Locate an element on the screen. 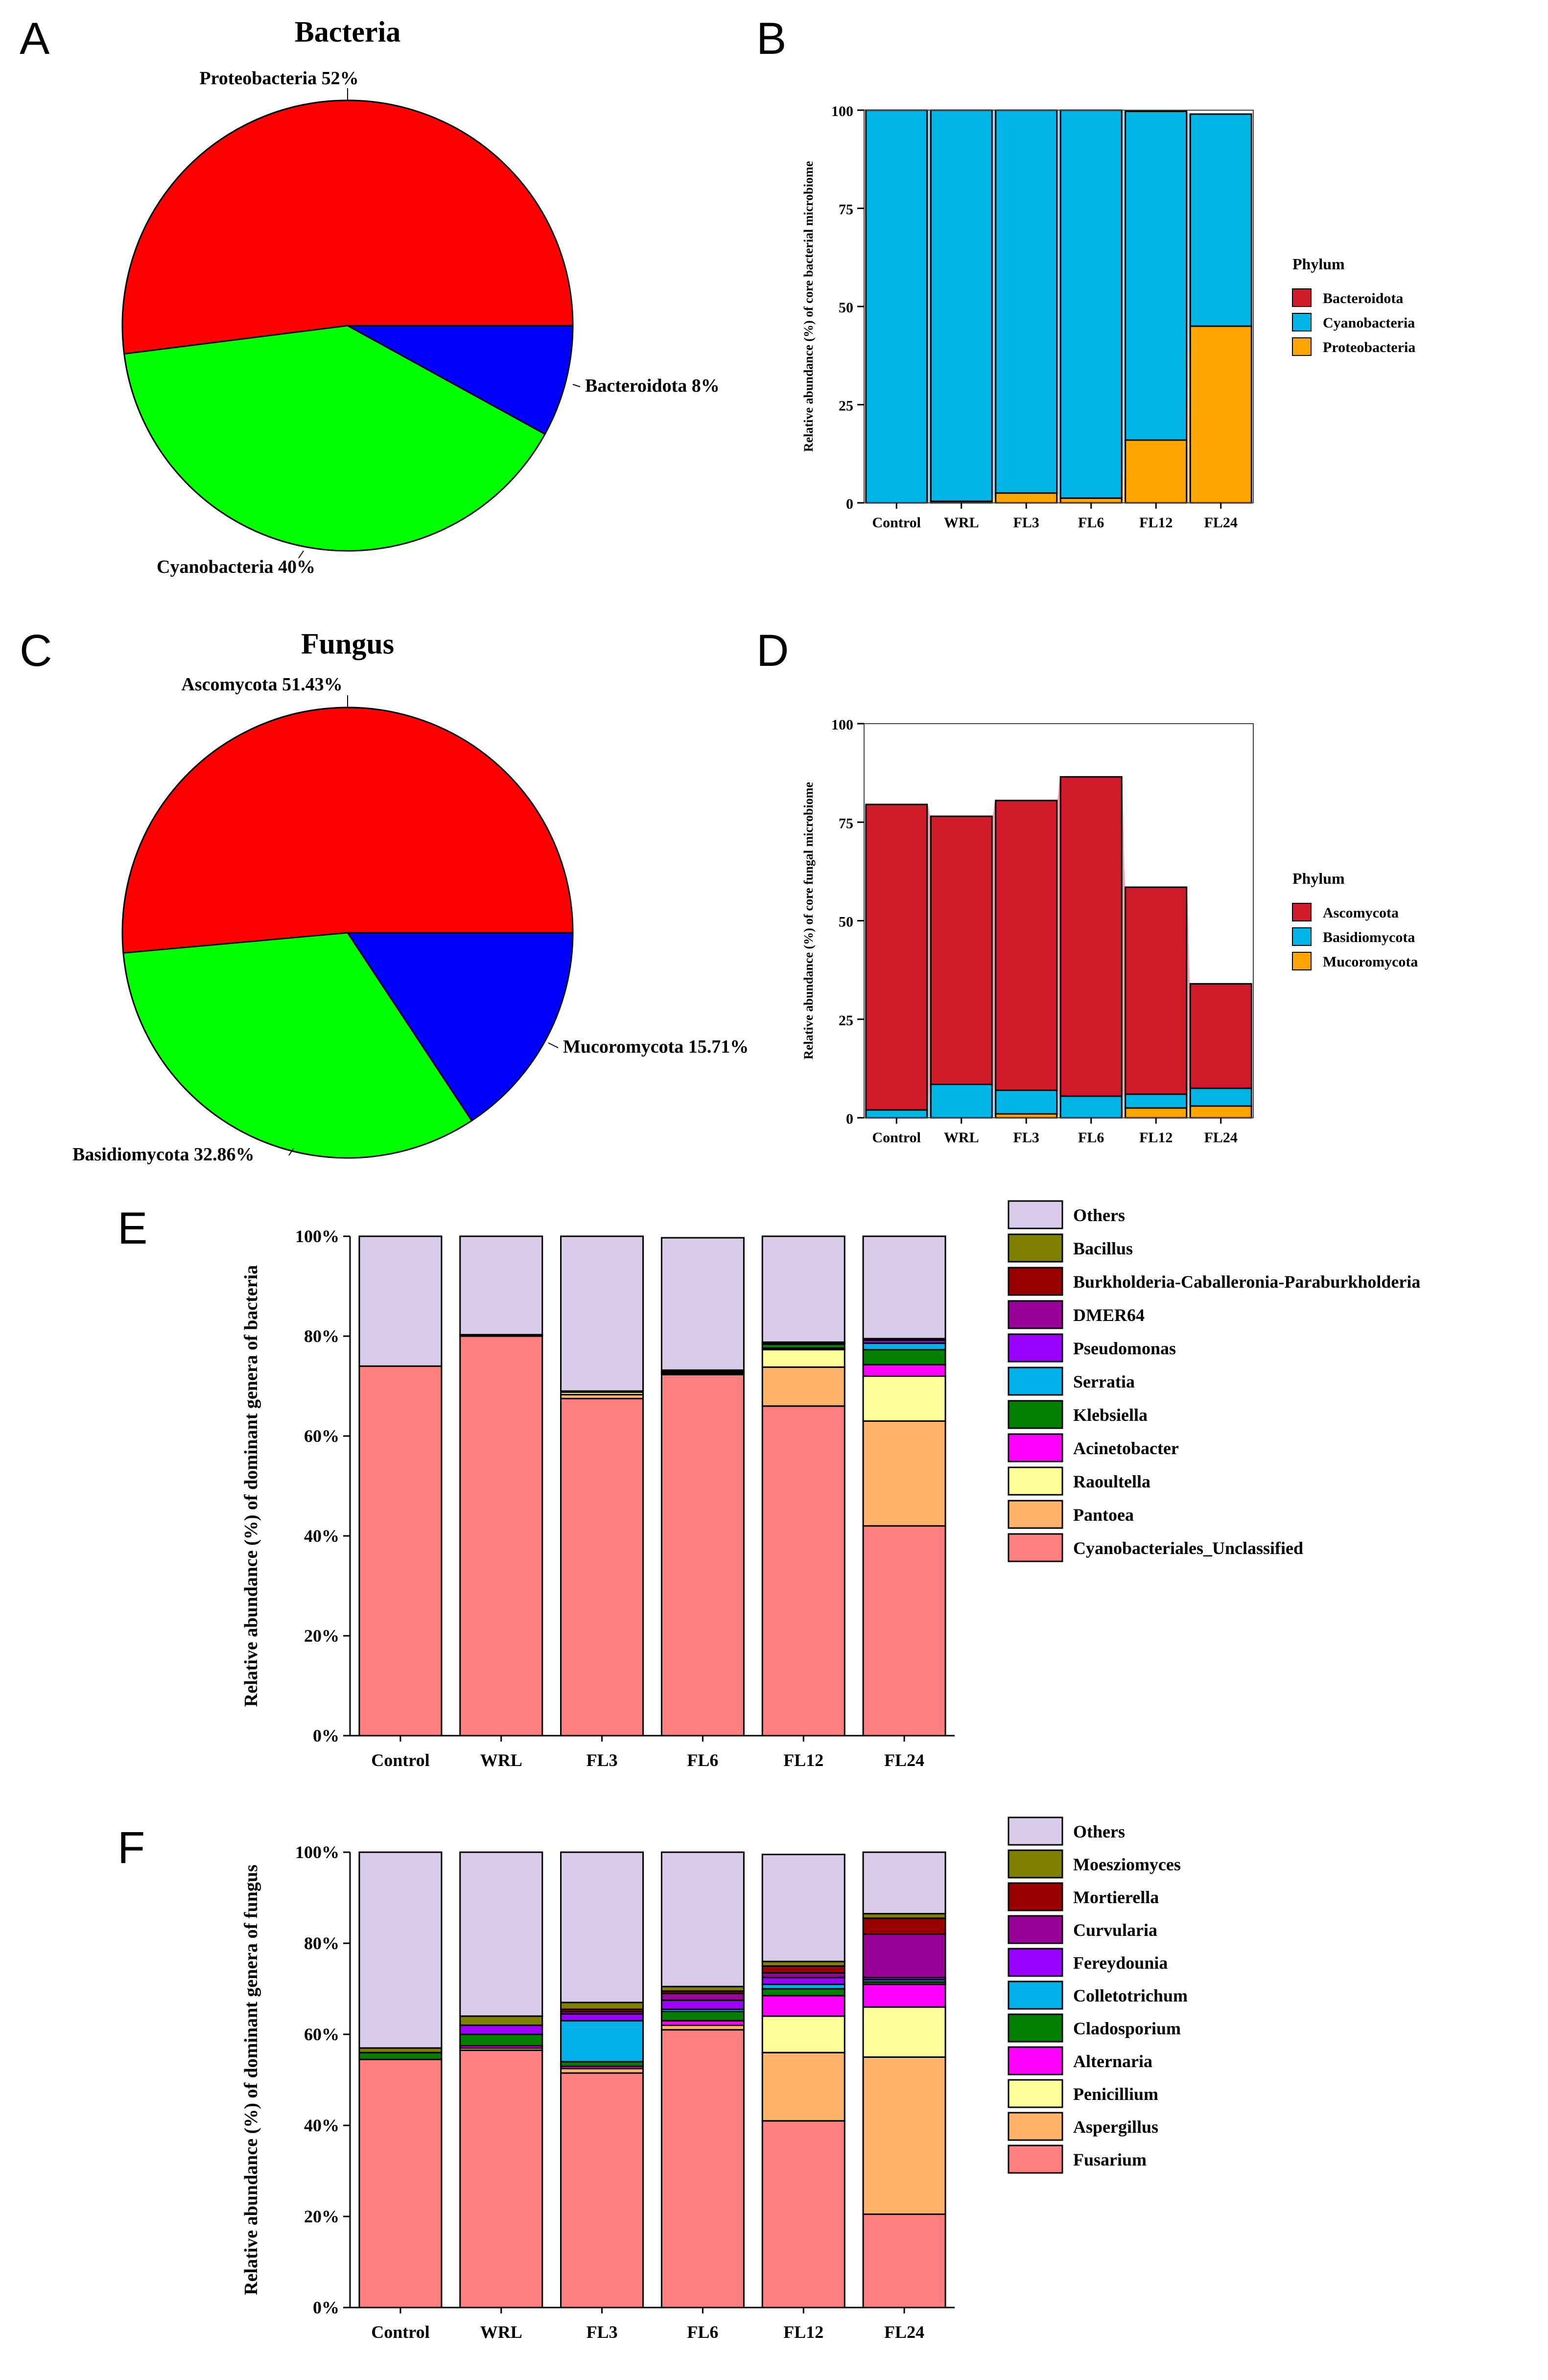 This screenshot has width=1548, height=2380. legend-swatch-bacillus is located at coordinates (1036, 1248).